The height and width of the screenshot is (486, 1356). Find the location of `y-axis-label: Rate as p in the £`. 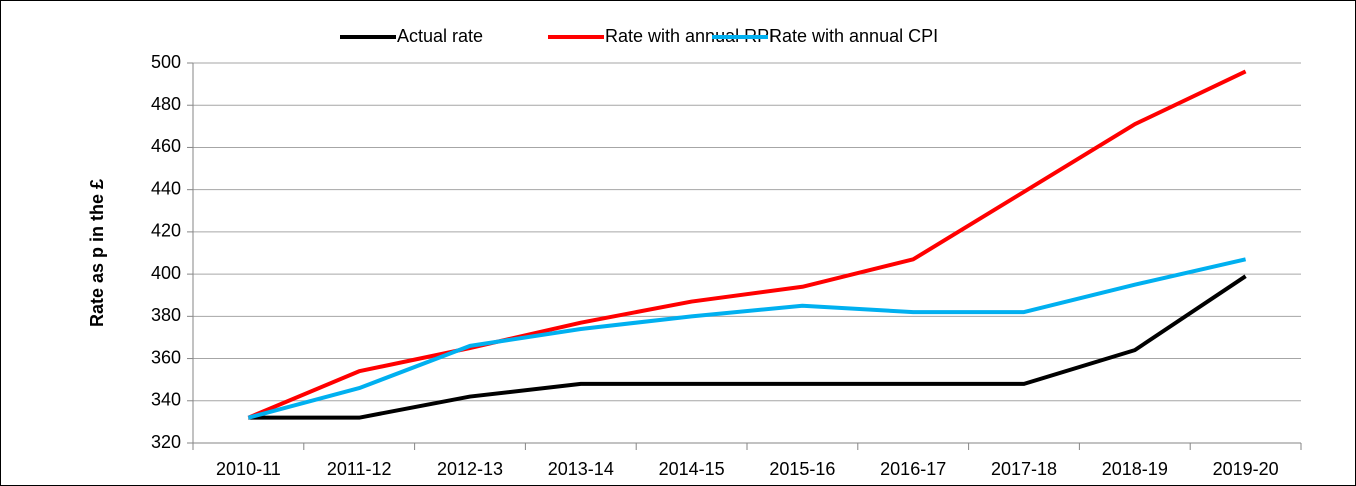

y-axis-label: Rate as p in the £ is located at coordinates (97, 253).